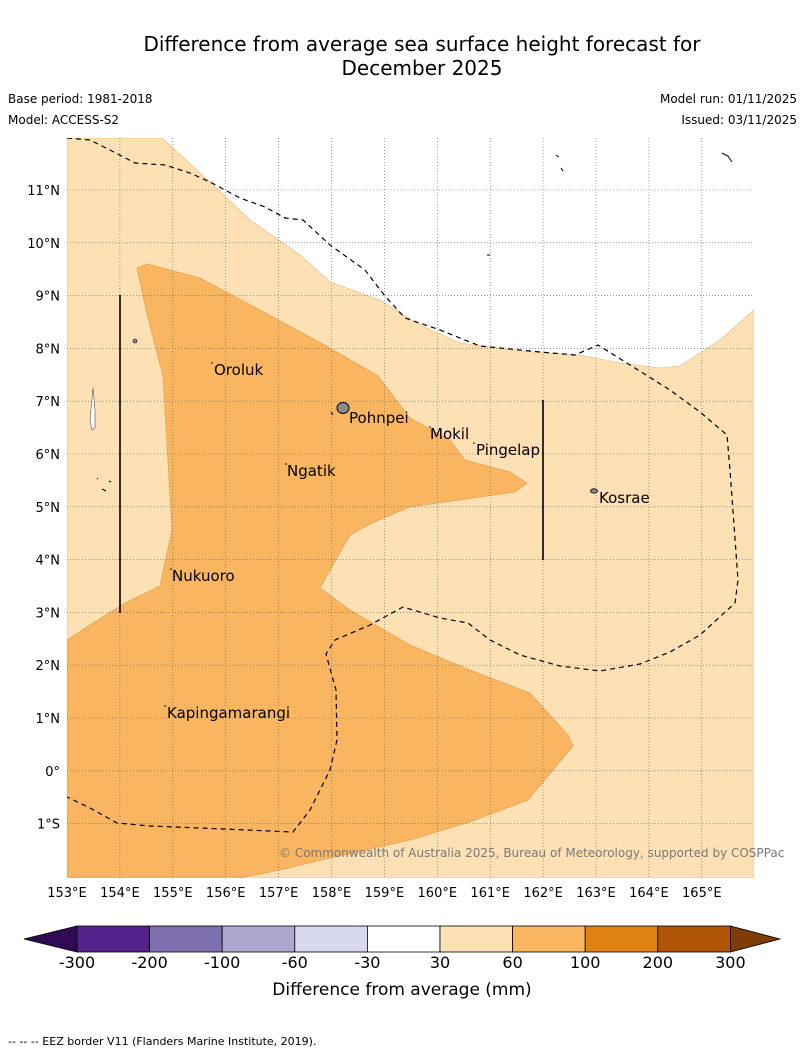 The width and height of the screenshot is (804, 1058). Describe the element at coordinates (658, 962) in the screenshot. I see `colorbar-tick-label: 200` at that location.